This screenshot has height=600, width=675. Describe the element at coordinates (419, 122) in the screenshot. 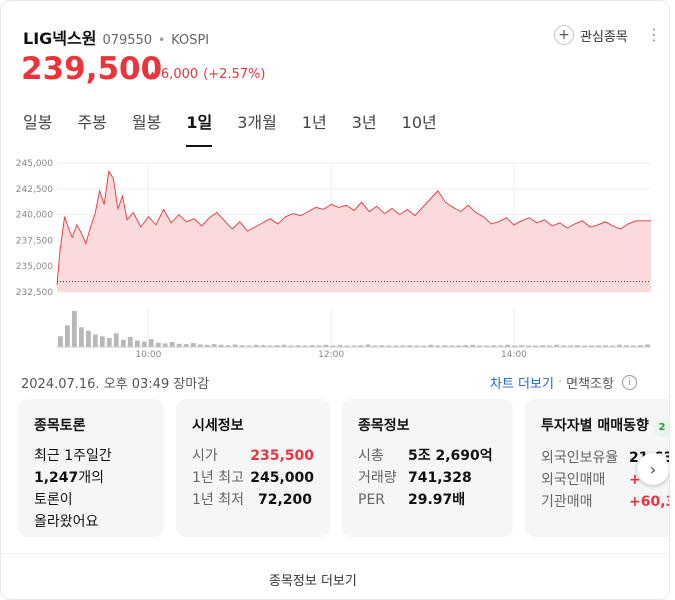

I see `tab-10year: 10년` at that location.